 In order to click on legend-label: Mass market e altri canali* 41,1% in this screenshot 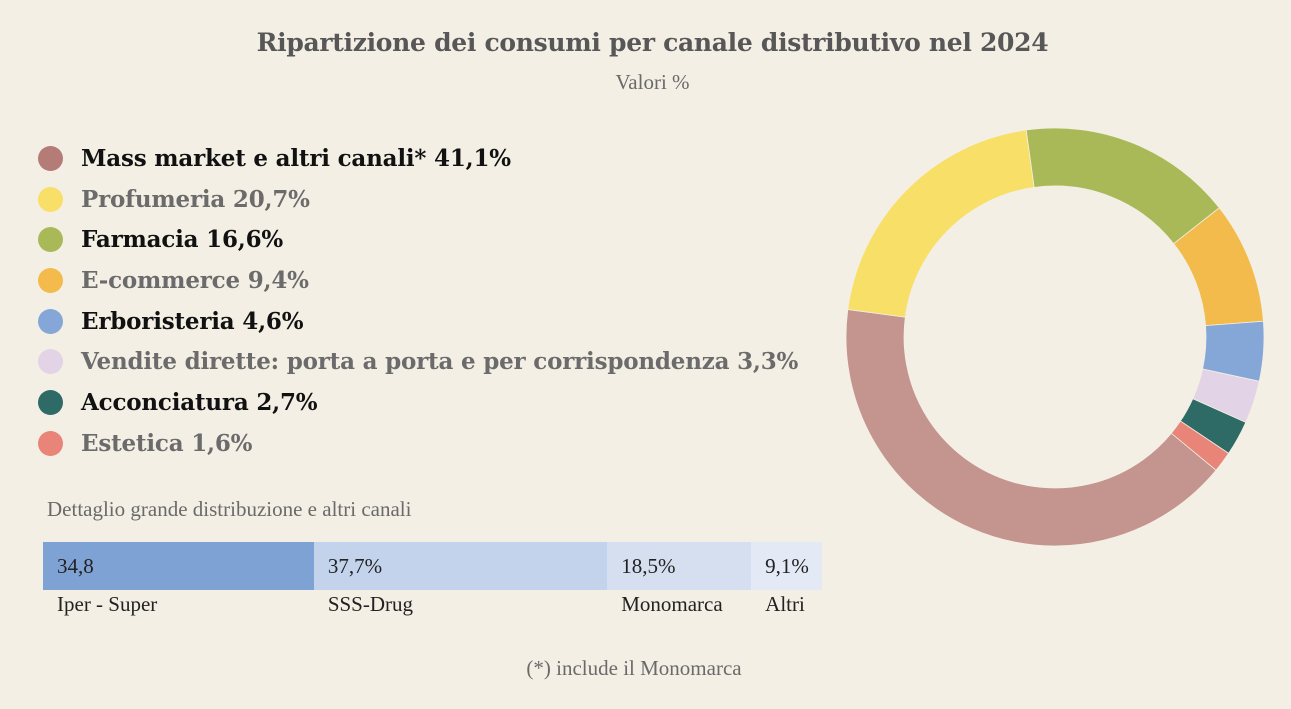, I will do `click(296, 158)`.